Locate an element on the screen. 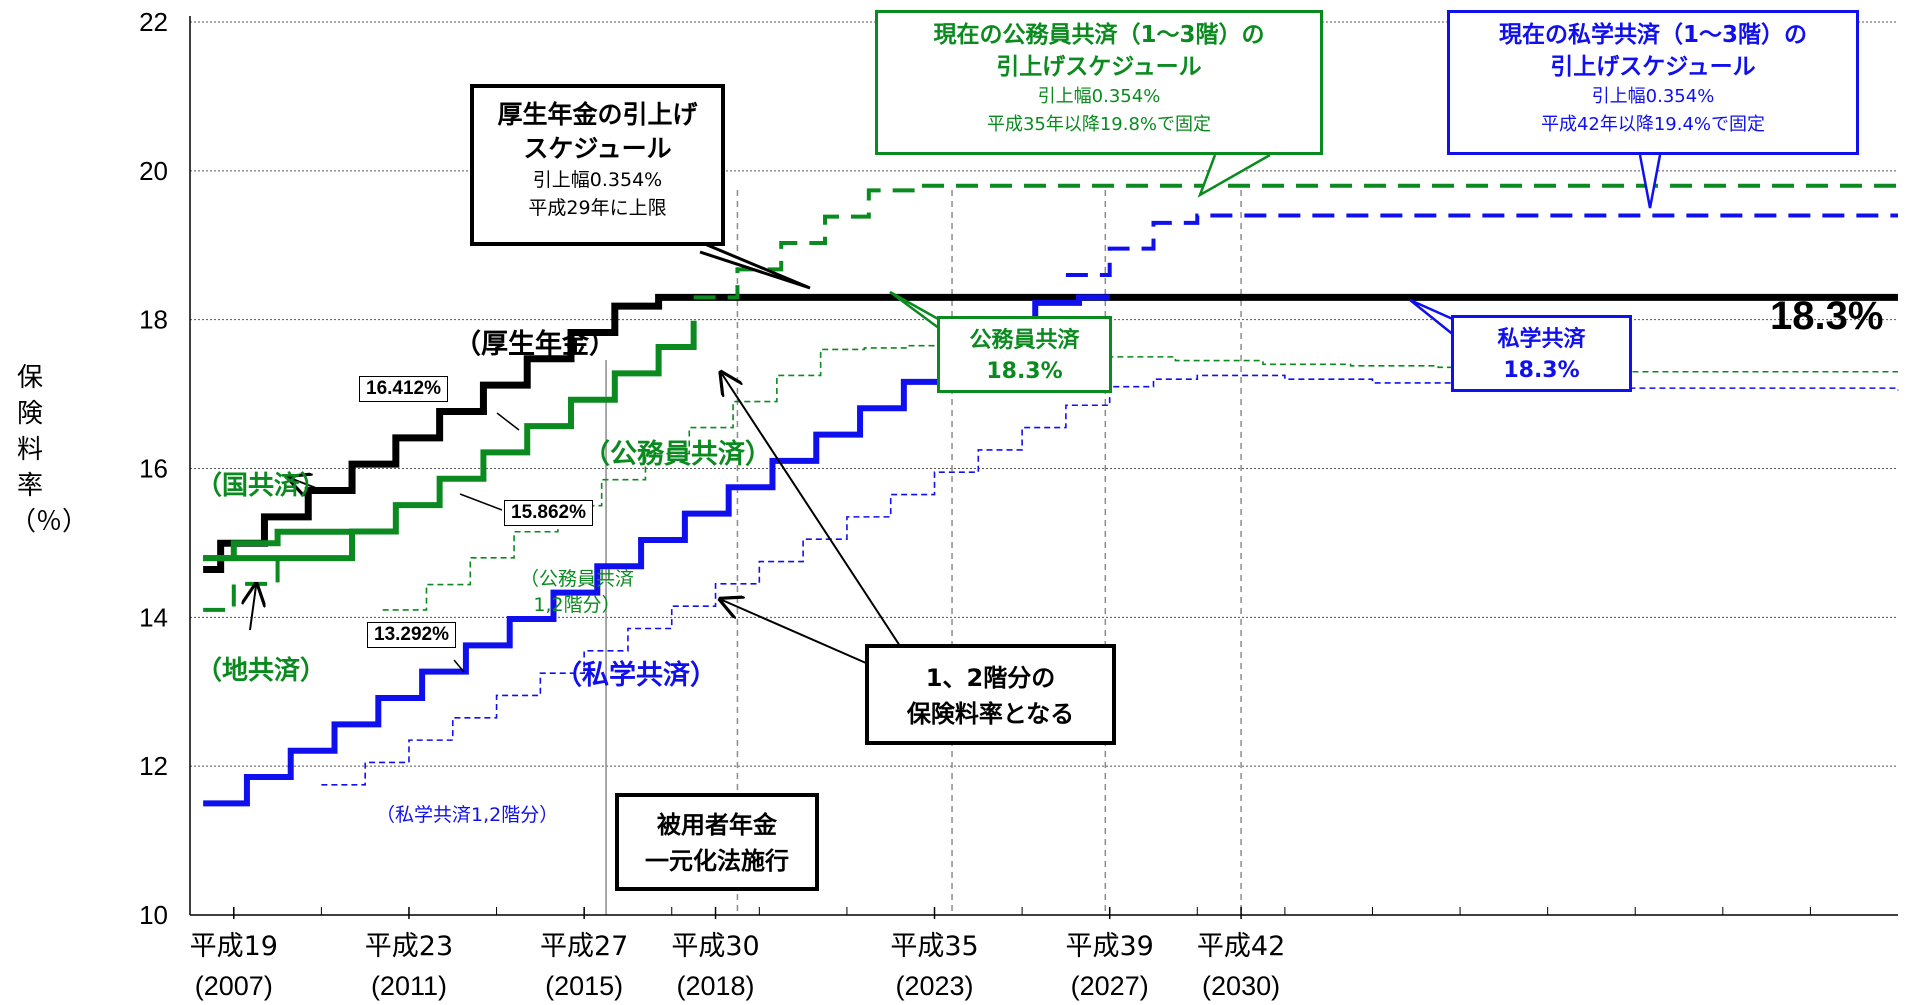 The height and width of the screenshot is (1005, 1906). callout-ichigen: 被用者年金 一元化法施行 is located at coordinates (717, 842).